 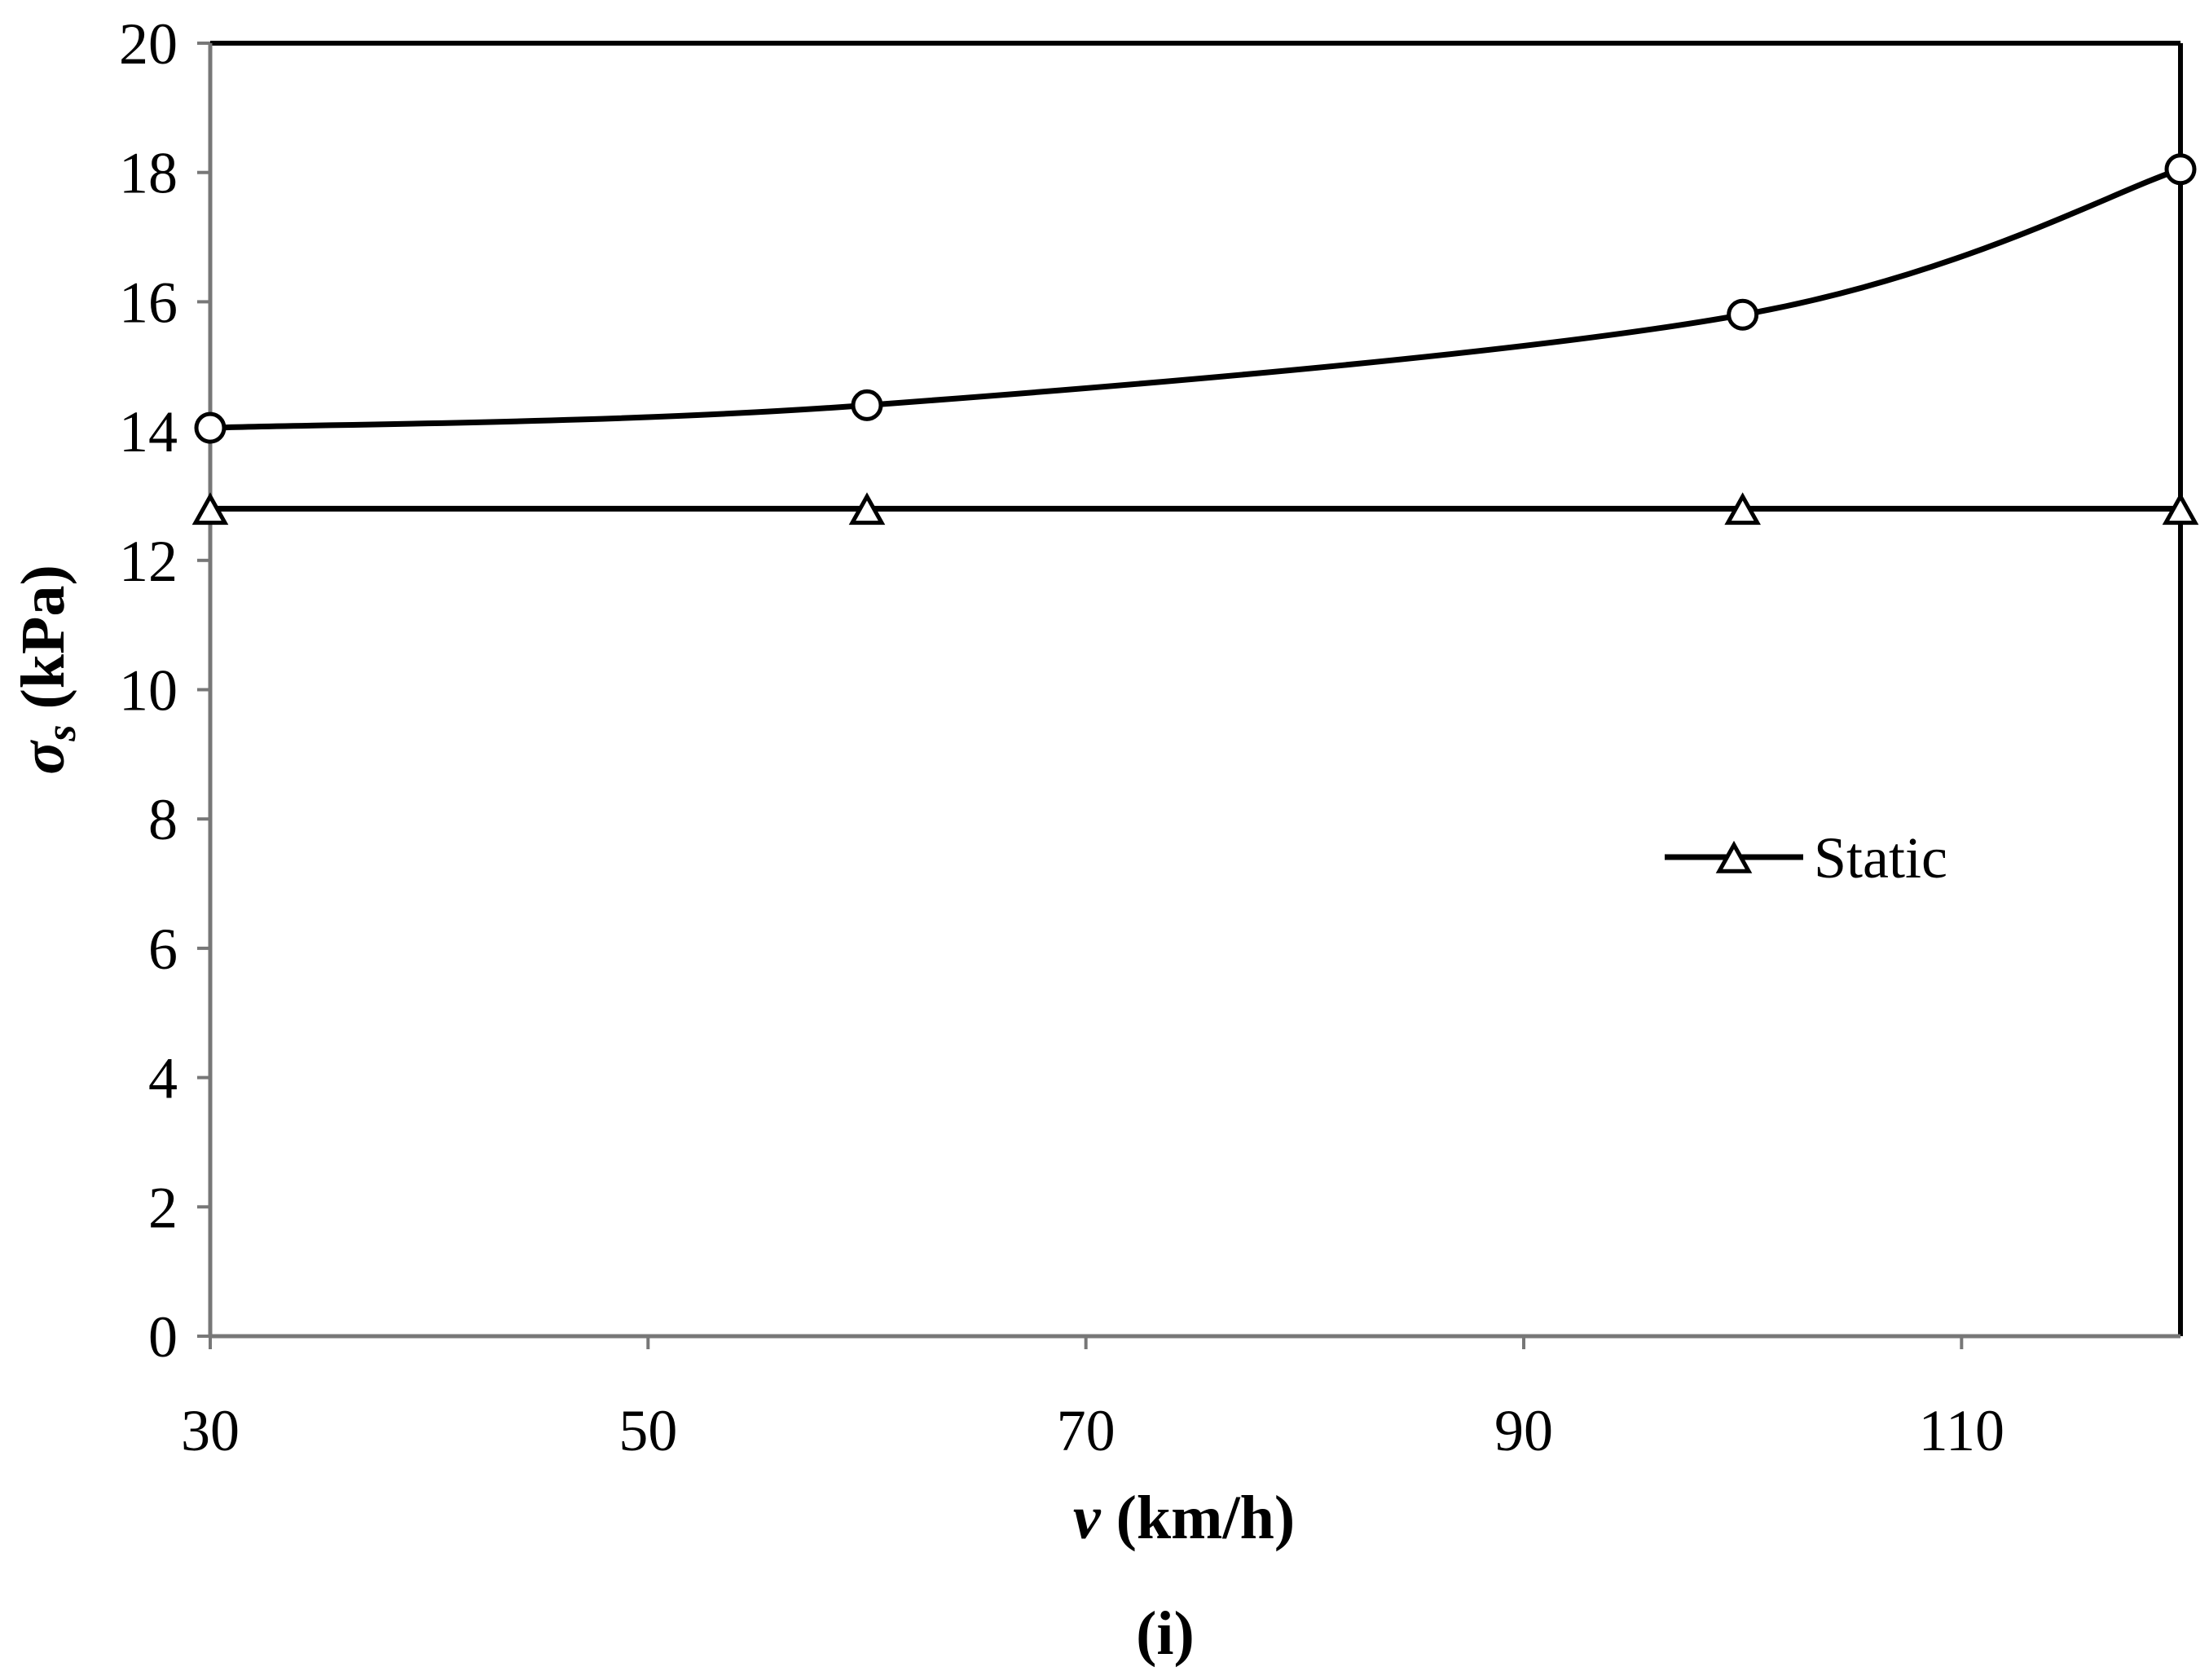 I want to click on y-tick-label: 16, so click(x=149, y=303).